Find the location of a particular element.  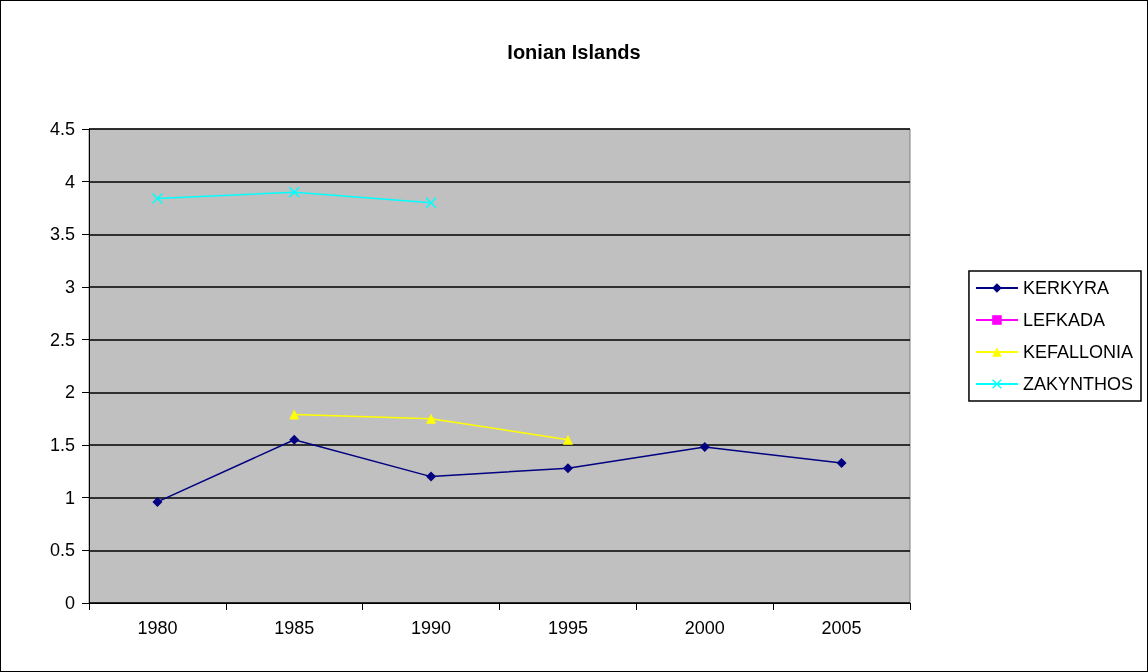

legend-label: LEFKADA is located at coordinates (1063, 320).